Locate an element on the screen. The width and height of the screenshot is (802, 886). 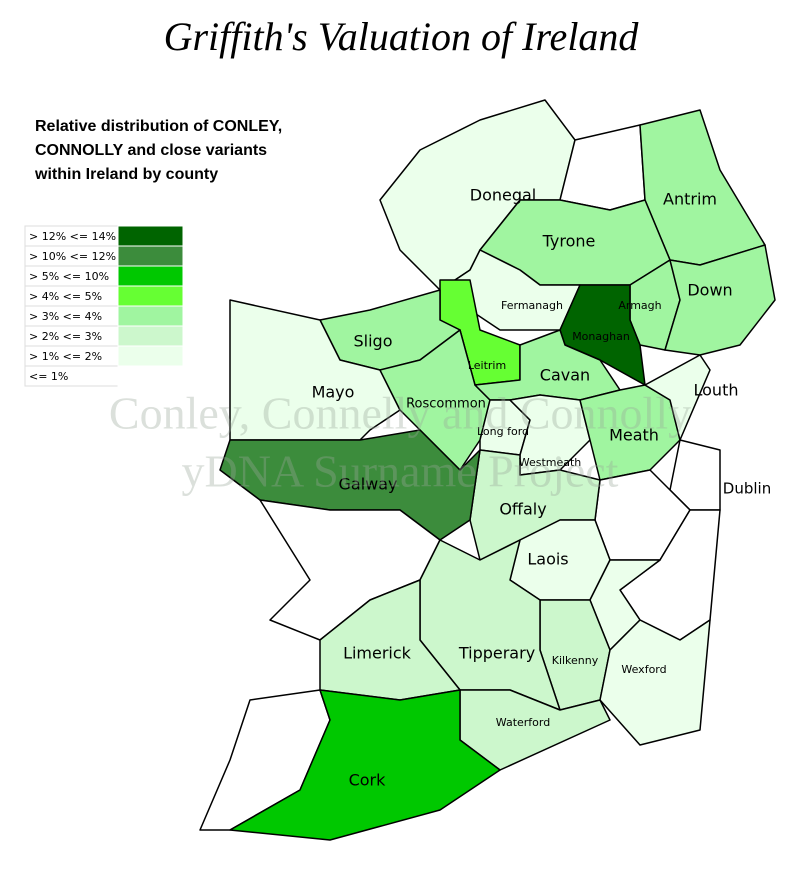
county-label: Roscommon is located at coordinates (446, 404).